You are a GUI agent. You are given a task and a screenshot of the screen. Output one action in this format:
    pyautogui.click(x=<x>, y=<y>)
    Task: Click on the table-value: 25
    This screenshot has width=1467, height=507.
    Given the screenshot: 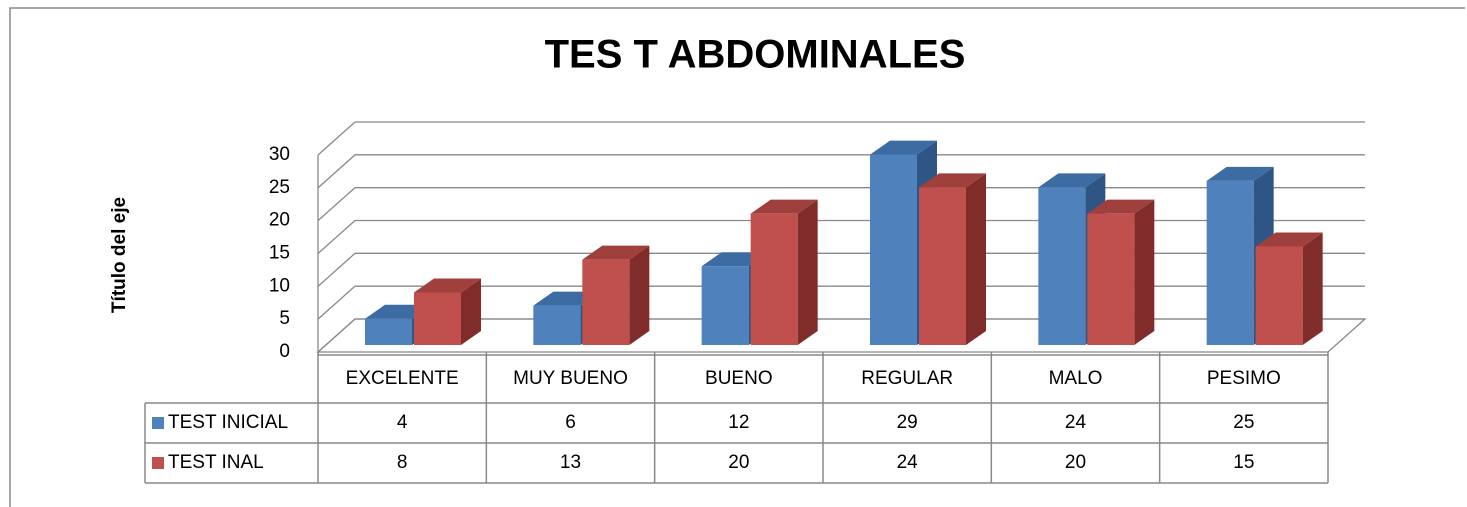 What is the action you would take?
    pyautogui.click(x=1243, y=422)
    